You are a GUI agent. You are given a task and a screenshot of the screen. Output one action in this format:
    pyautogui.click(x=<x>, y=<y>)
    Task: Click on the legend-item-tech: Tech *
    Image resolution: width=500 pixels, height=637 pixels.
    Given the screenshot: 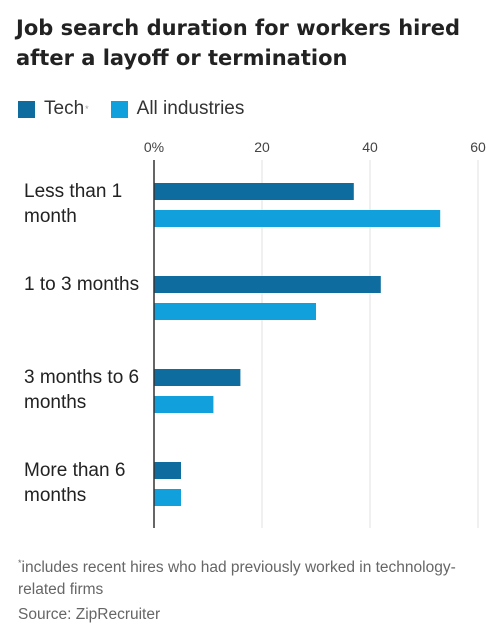 What is the action you would take?
    pyautogui.click(x=53, y=109)
    